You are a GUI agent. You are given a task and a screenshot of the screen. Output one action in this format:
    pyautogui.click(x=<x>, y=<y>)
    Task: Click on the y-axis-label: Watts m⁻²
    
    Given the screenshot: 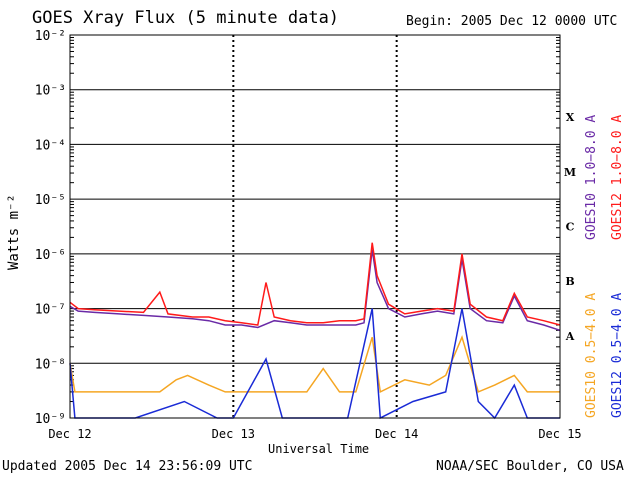 What is the action you would take?
    pyautogui.click(x=14, y=232)
    